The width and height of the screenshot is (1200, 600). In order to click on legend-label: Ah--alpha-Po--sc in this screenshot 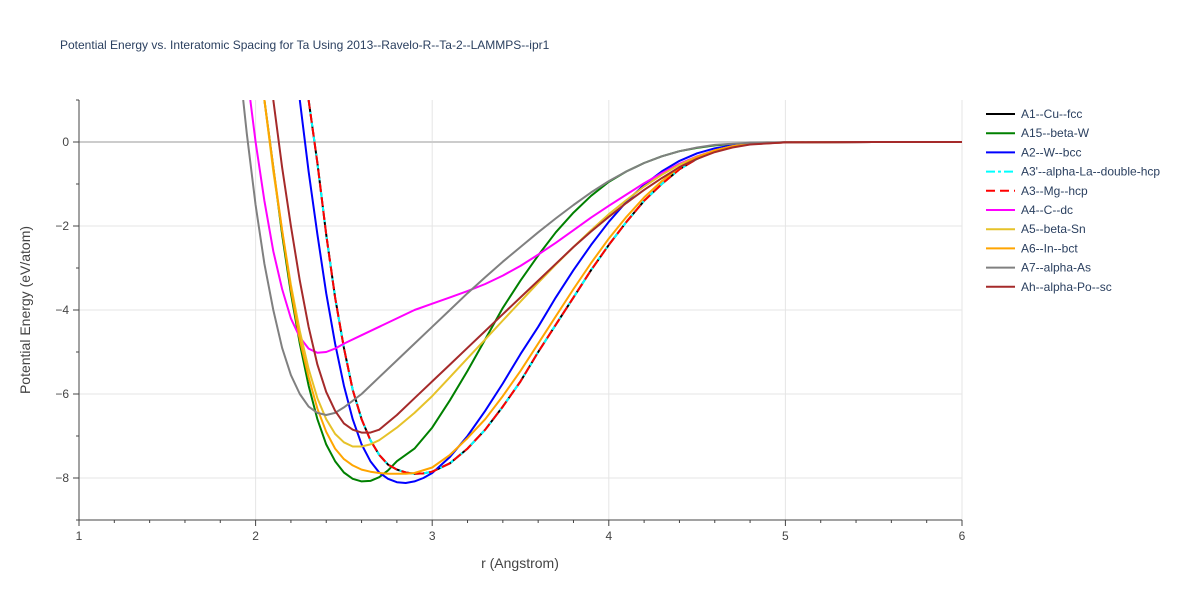, I will do `click(1066, 287)`.